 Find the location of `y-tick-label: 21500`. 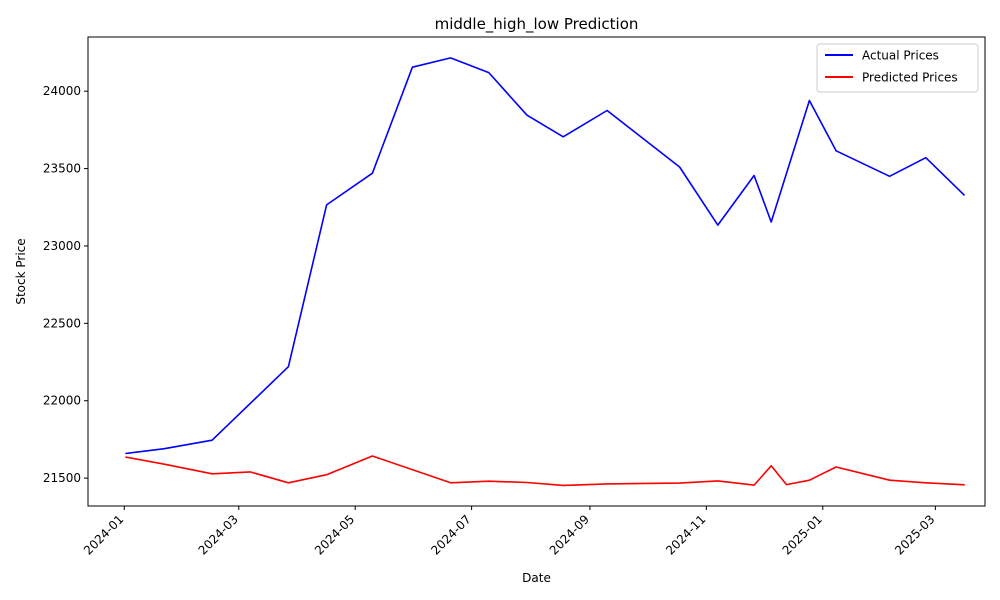

y-tick-label: 21500 is located at coordinates (62, 478).